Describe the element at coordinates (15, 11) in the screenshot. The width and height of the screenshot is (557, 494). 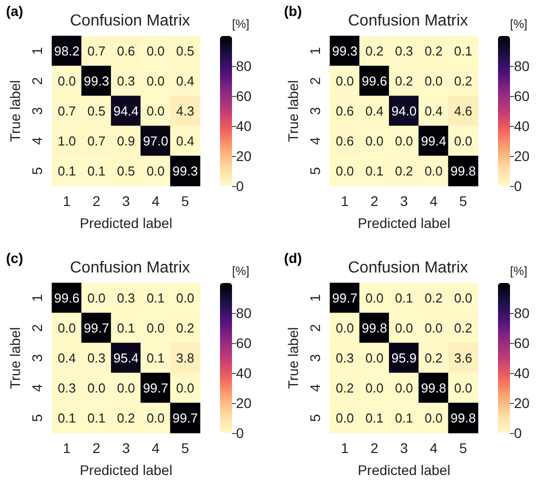
I see `text: (a)` at that location.